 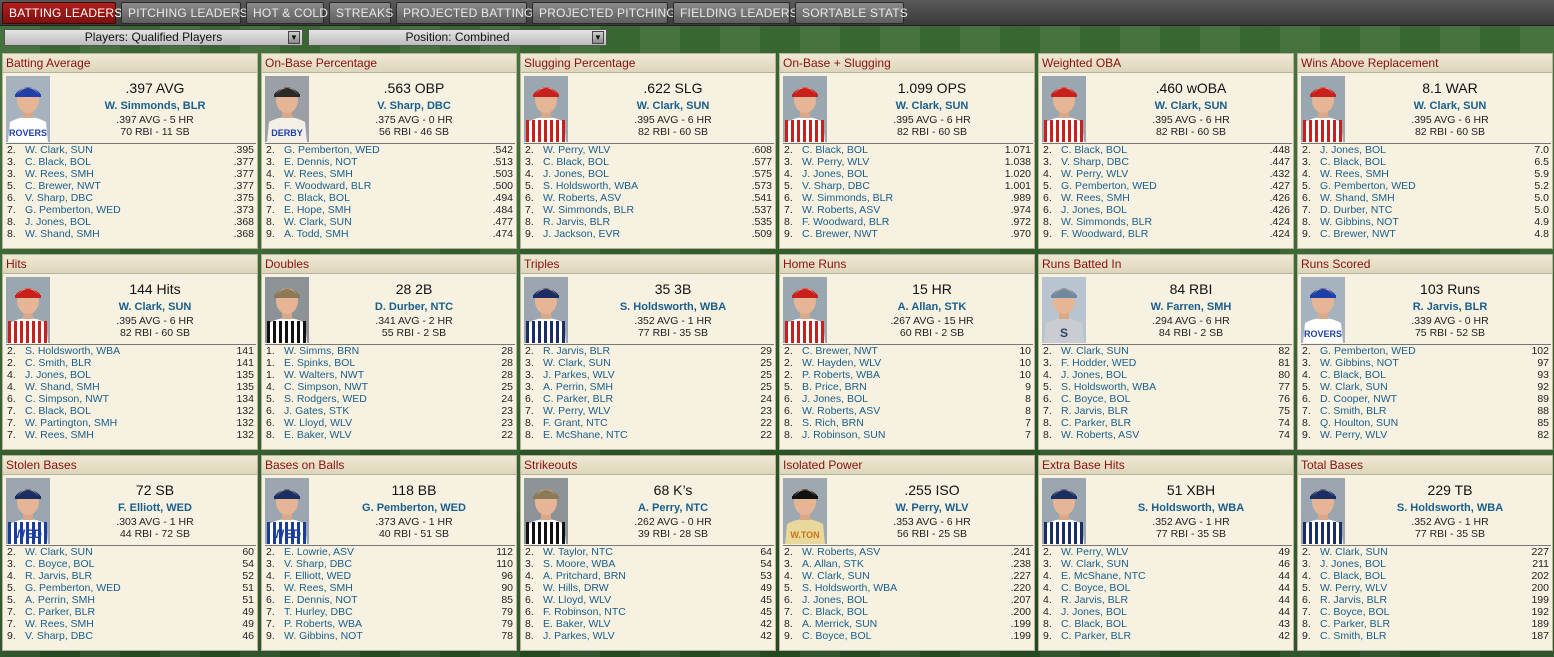 I want to click on player-link: Q. Houlton, SUN, so click(x=1359, y=423).